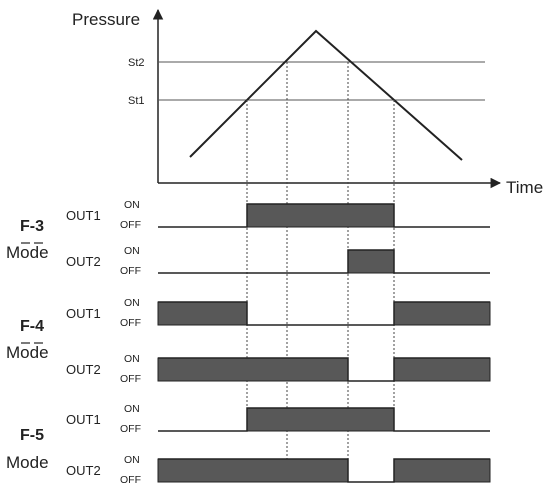  Describe the element at coordinates (524, 187) in the screenshot. I see `x-axis-label: Time` at that location.